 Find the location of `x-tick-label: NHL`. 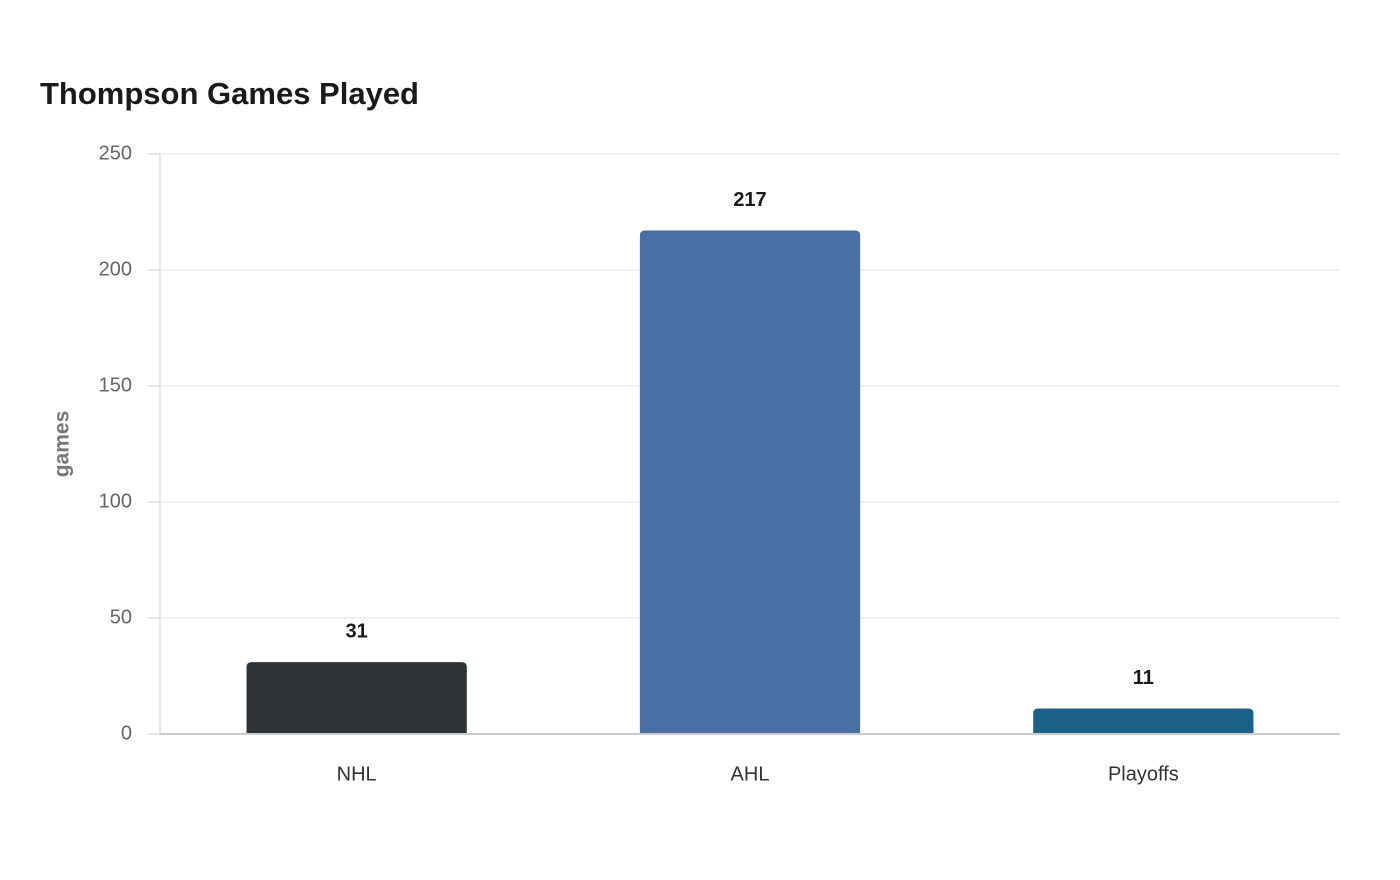

x-tick-label: NHL is located at coordinates (357, 774).